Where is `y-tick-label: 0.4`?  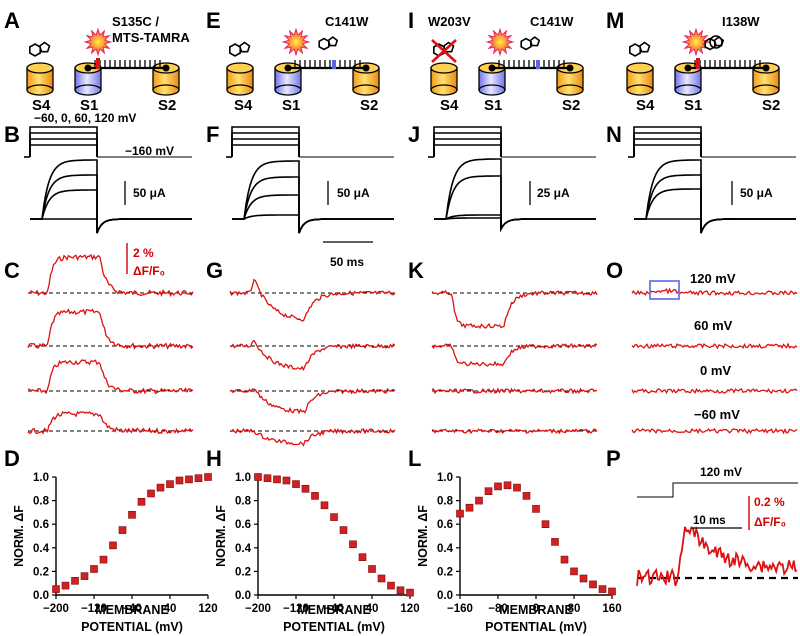
y-tick-label: 0.4 is located at coordinates (445, 549).